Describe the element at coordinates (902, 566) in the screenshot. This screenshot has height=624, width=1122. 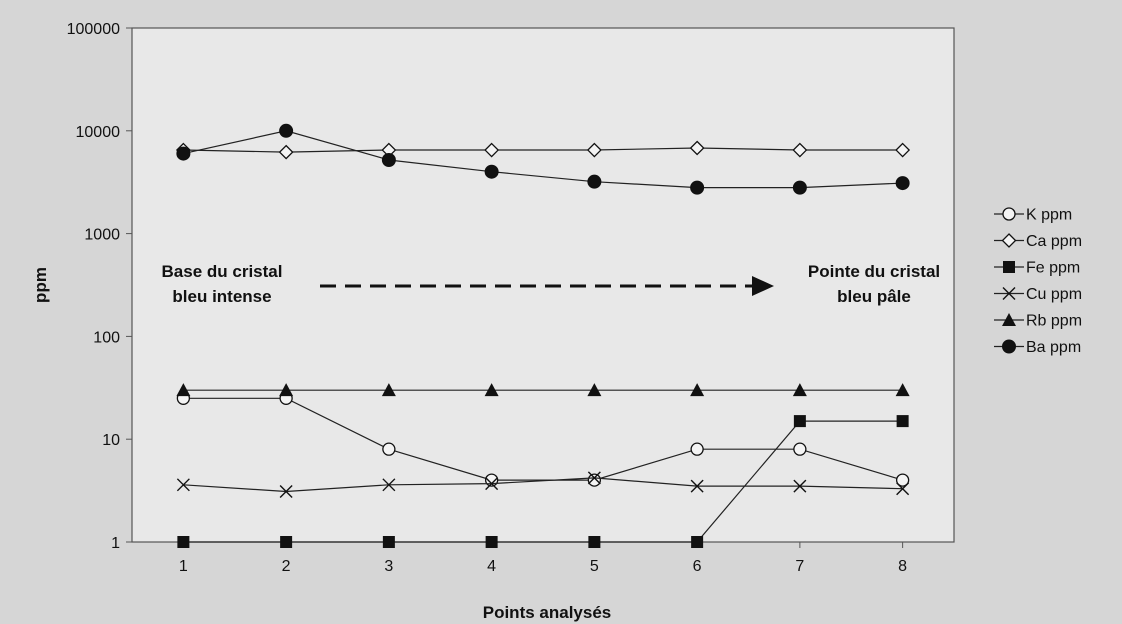
I see `x-tick-label: 8` at that location.